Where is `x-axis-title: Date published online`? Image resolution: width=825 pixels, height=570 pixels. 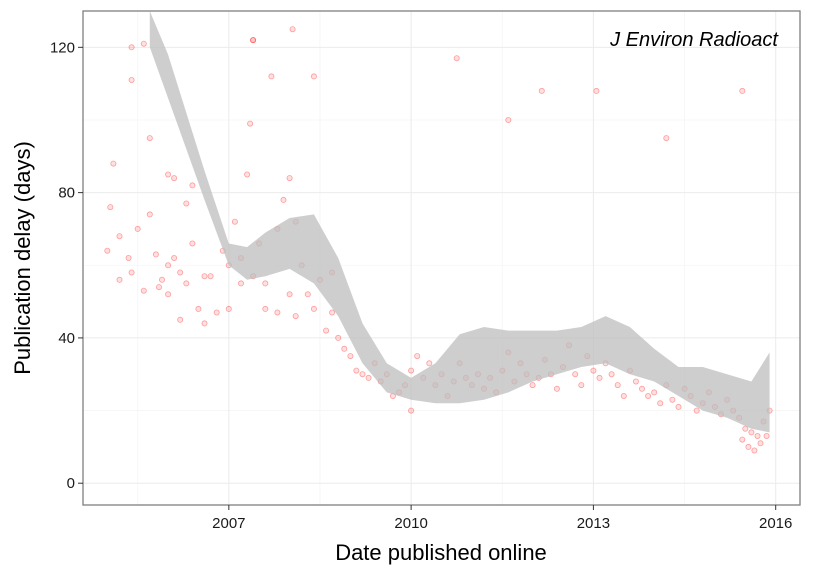
x-axis-title: Date published online is located at coordinates (441, 552).